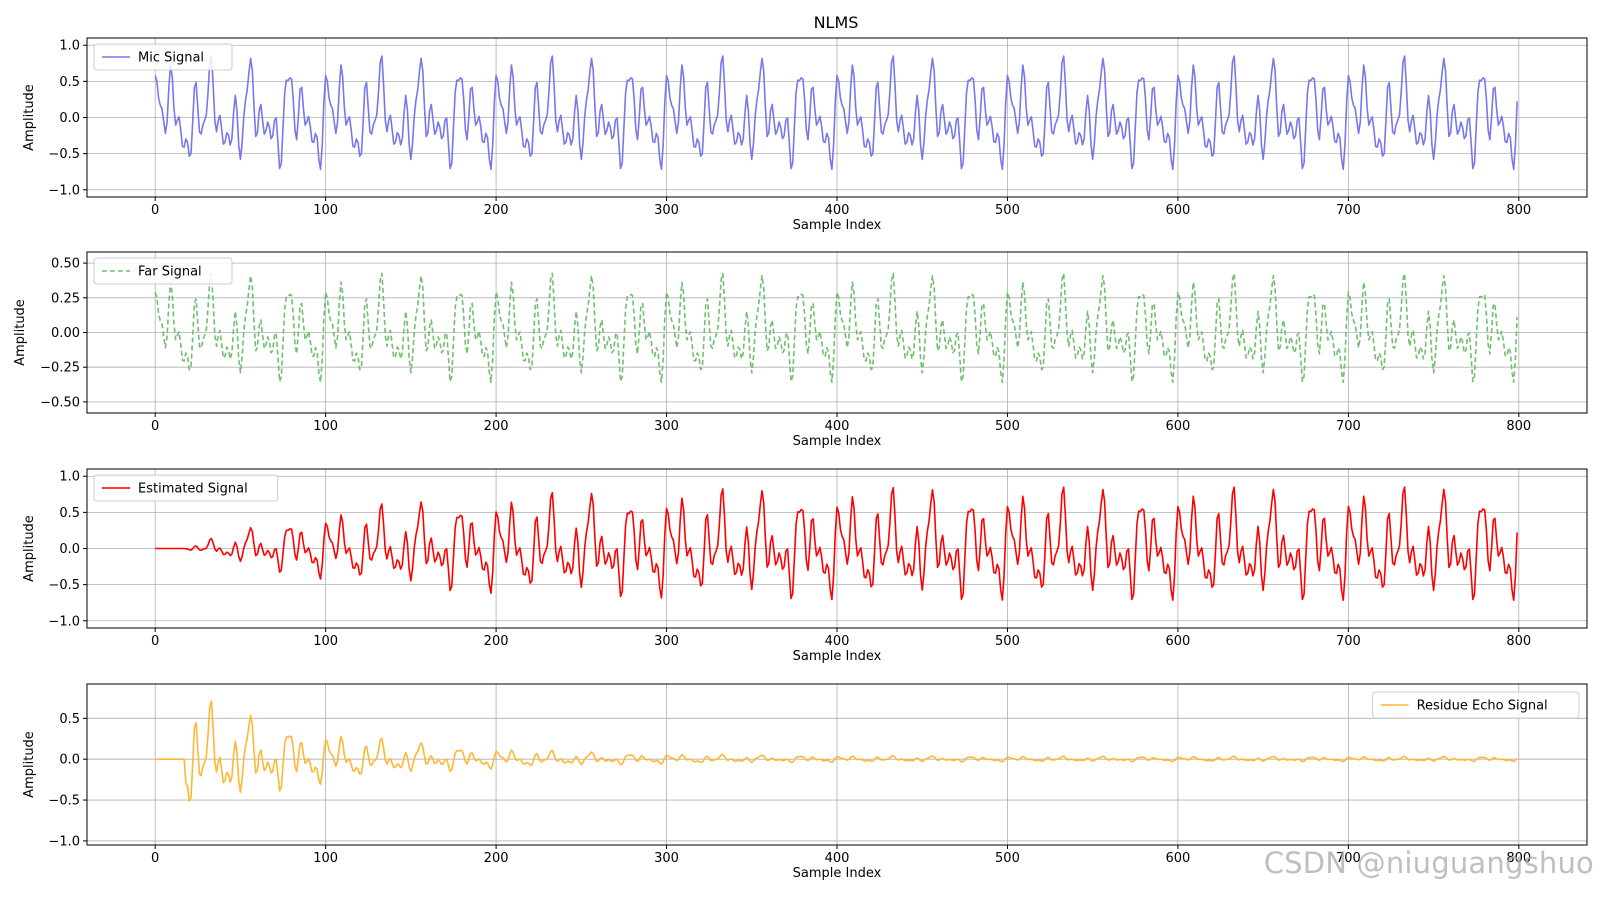 The width and height of the screenshot is (1600, 900). Describe the element at coordinates (836, 113) in the screenshot. I see `series-line-mic` at that location.